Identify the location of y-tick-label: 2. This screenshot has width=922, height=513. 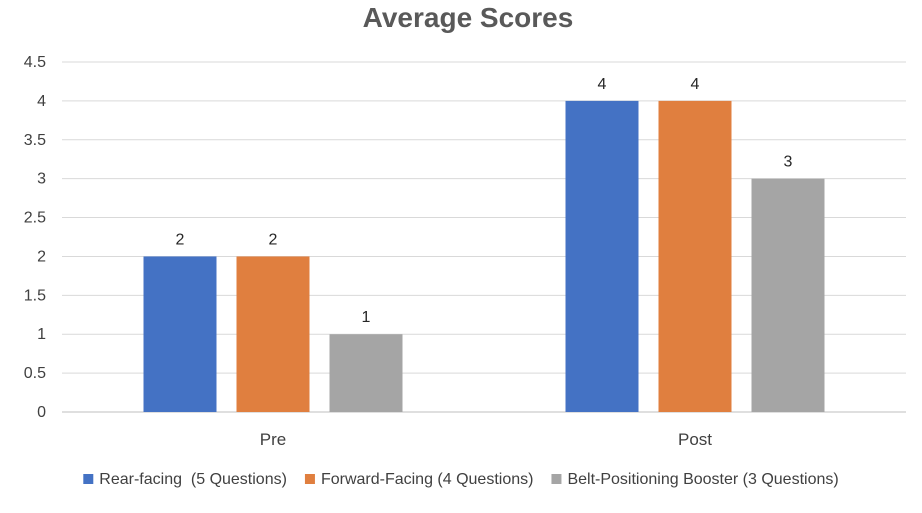
(41, 256).